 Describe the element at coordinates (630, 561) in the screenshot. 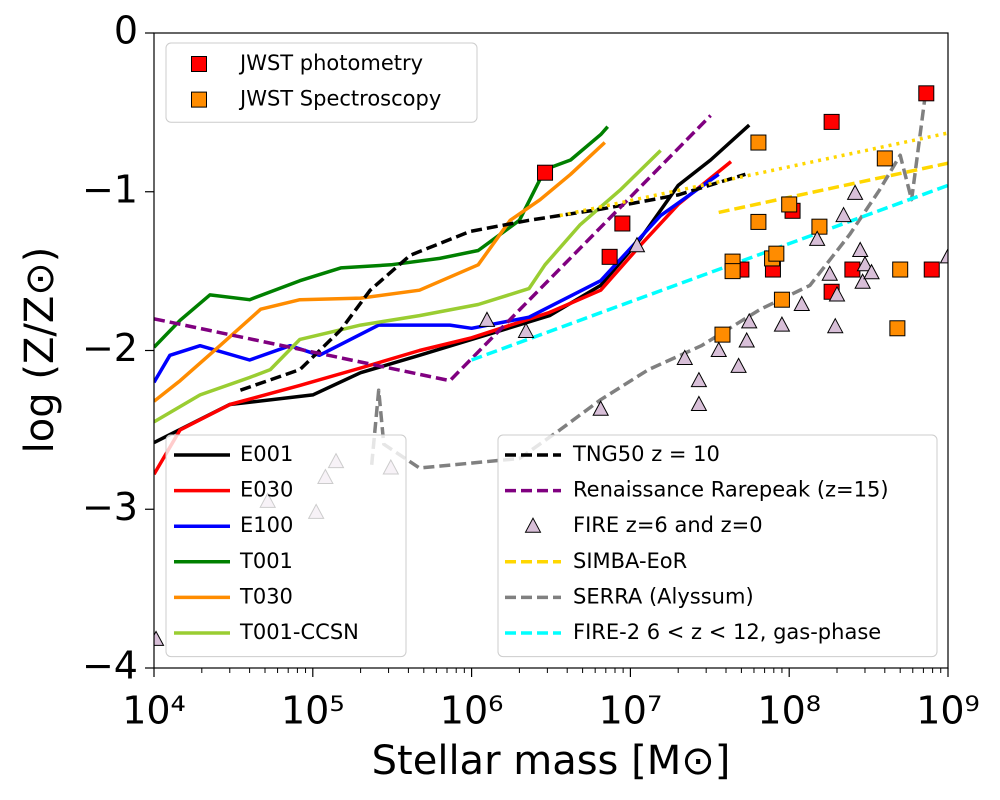

I see `legend-label: SIMBA-EoR` at that location.